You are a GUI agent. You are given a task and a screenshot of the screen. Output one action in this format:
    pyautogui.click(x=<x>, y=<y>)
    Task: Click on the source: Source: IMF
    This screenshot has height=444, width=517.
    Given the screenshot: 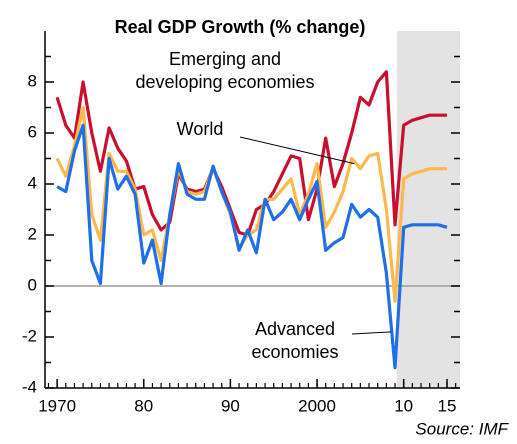 What is the action you would take?
    pyautogui.click(x=462, y=428)
    